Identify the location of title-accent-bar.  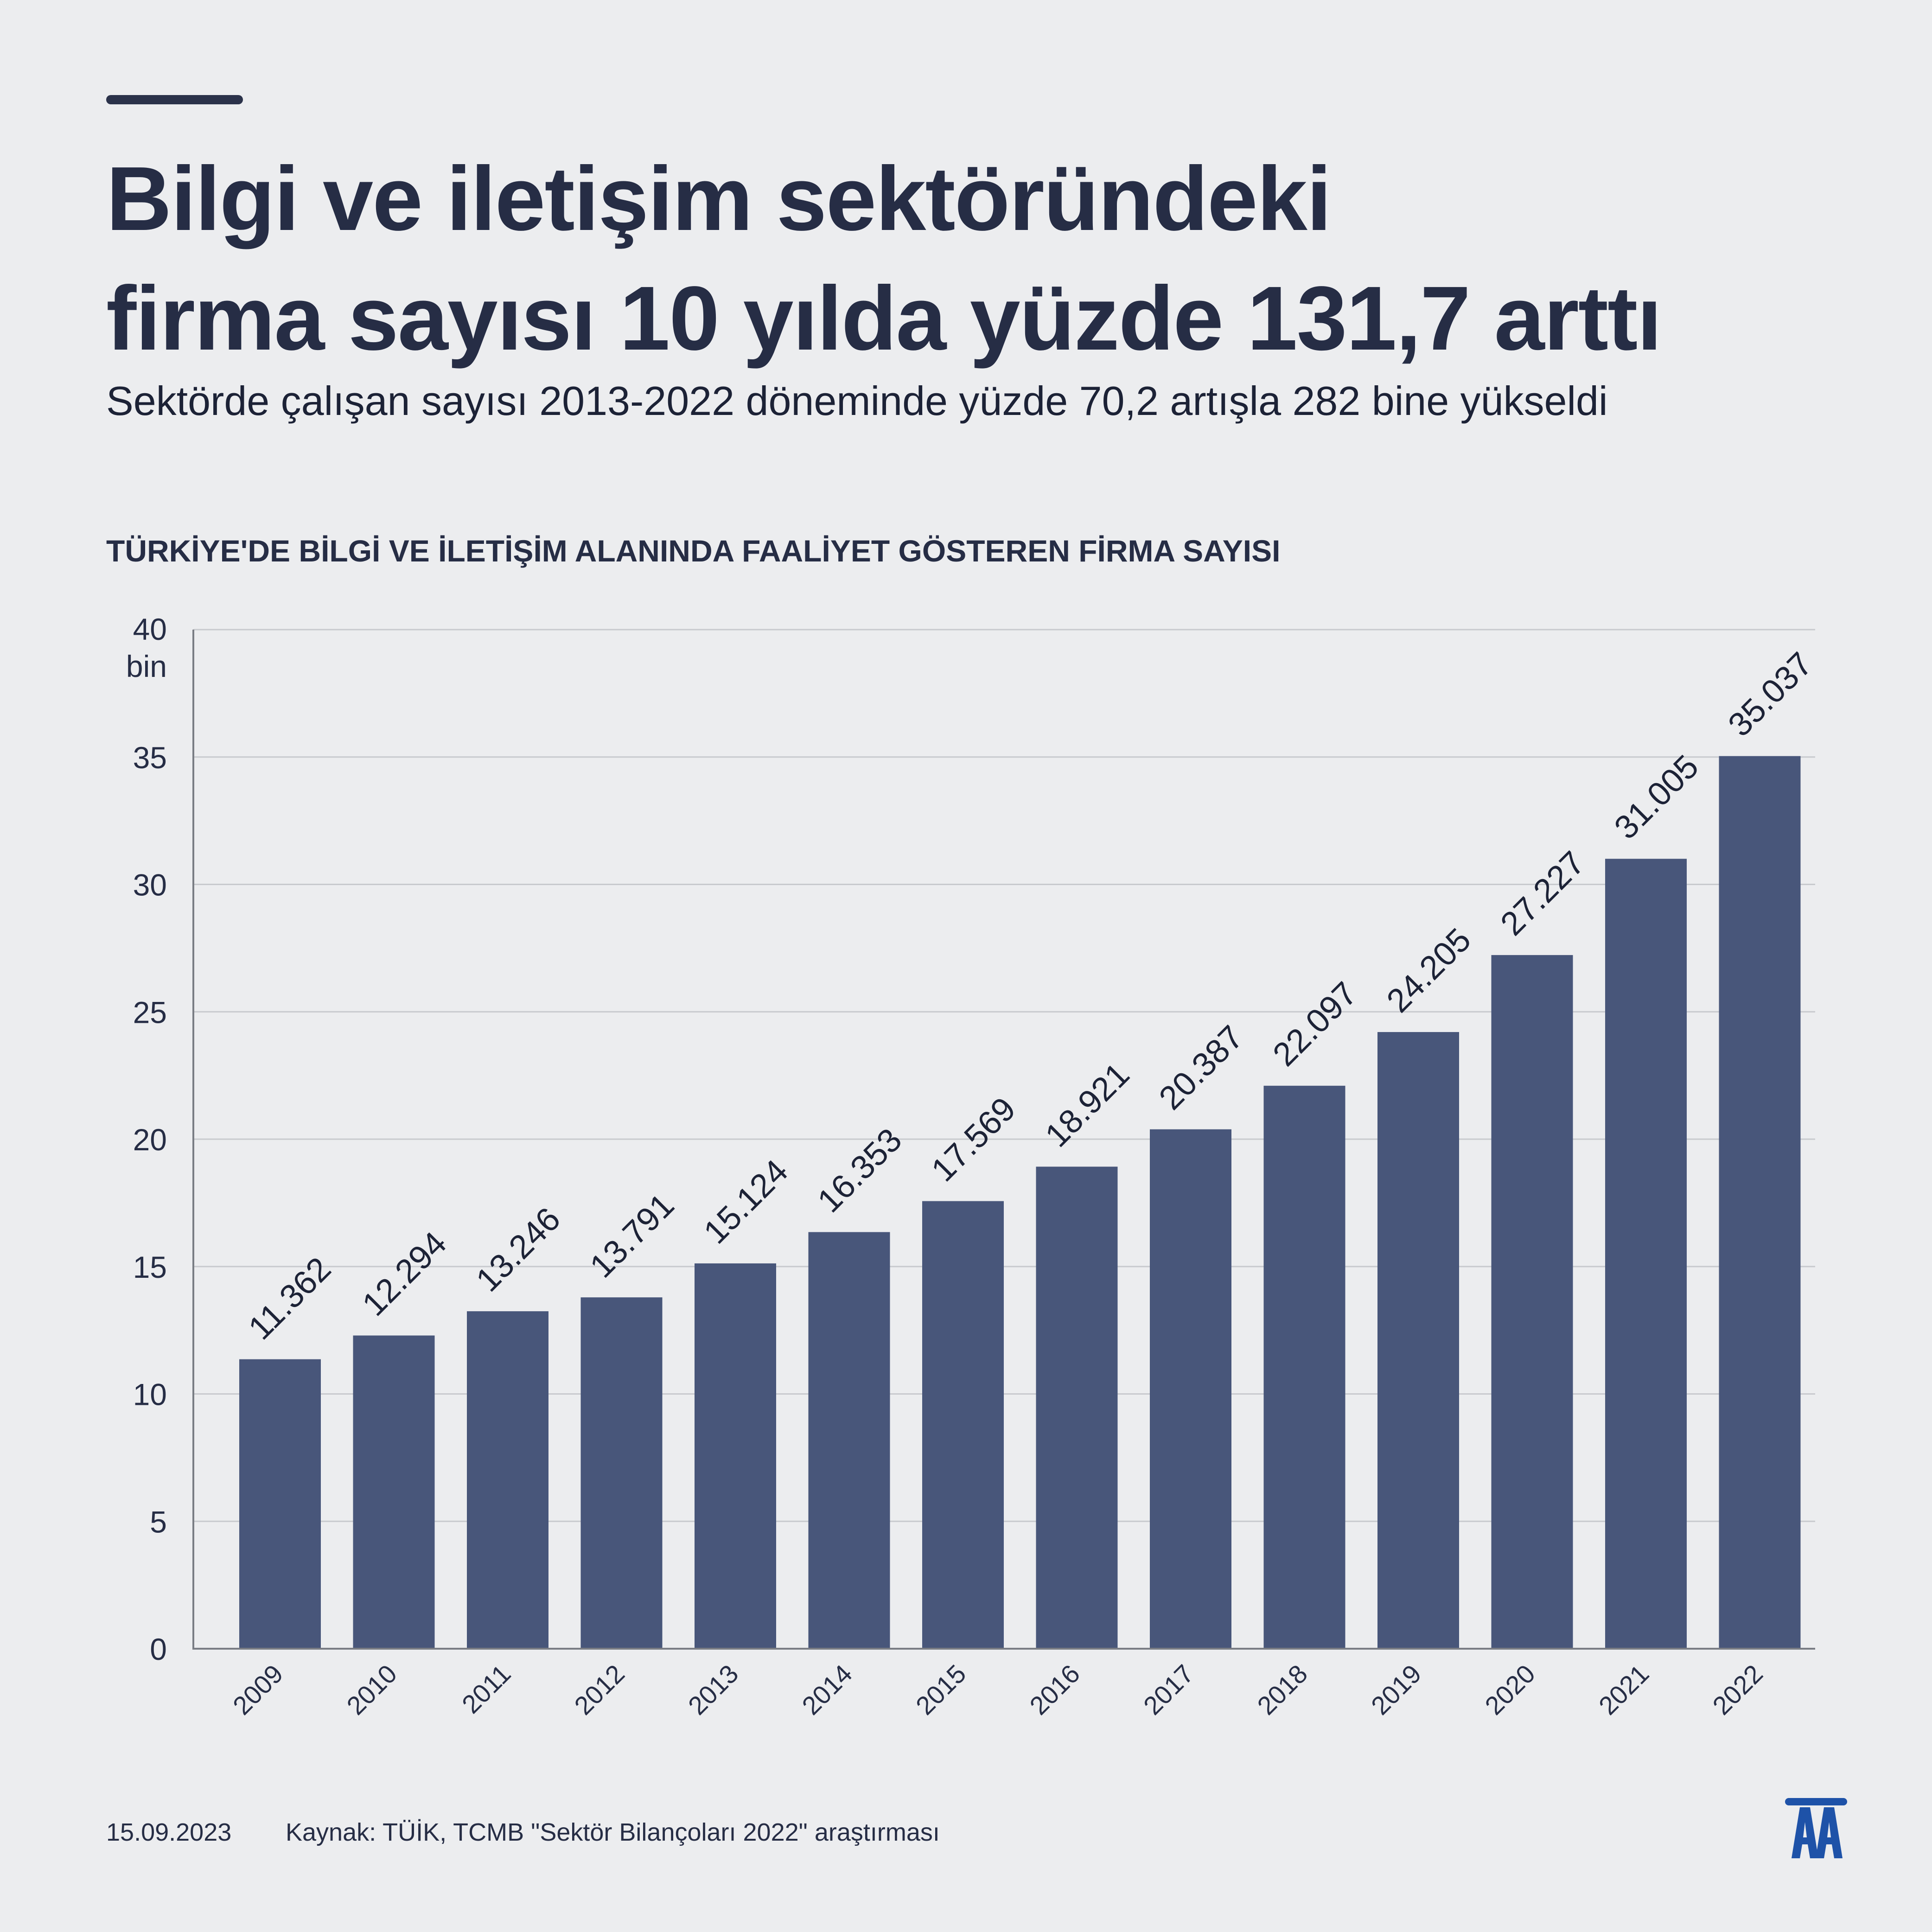
(175, 99).